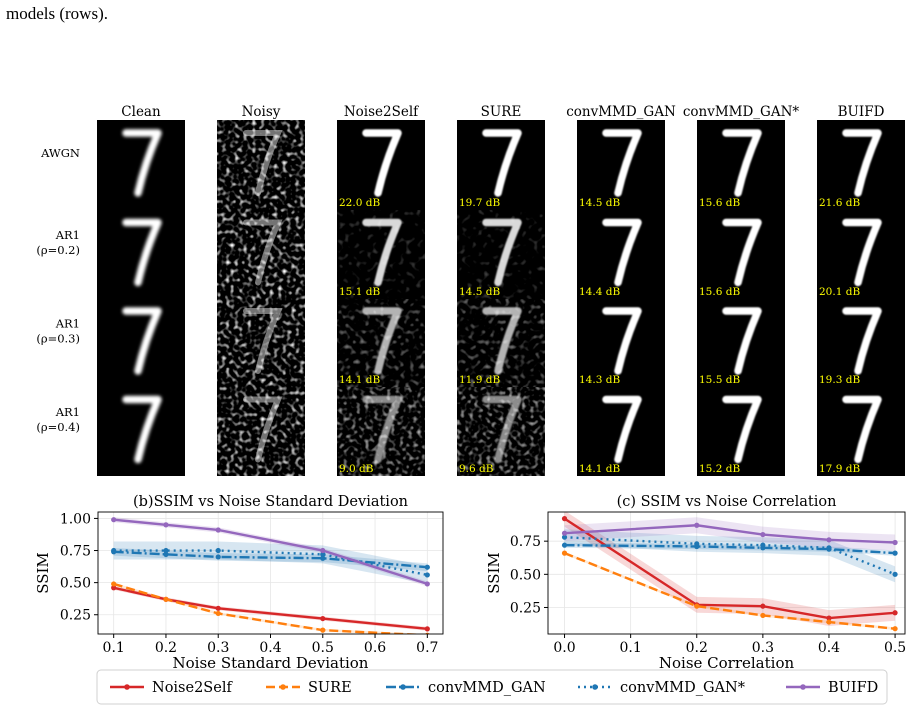 The image size is (922, 709). I want to click on figure-caption: models (rows)., so click(57, 13).